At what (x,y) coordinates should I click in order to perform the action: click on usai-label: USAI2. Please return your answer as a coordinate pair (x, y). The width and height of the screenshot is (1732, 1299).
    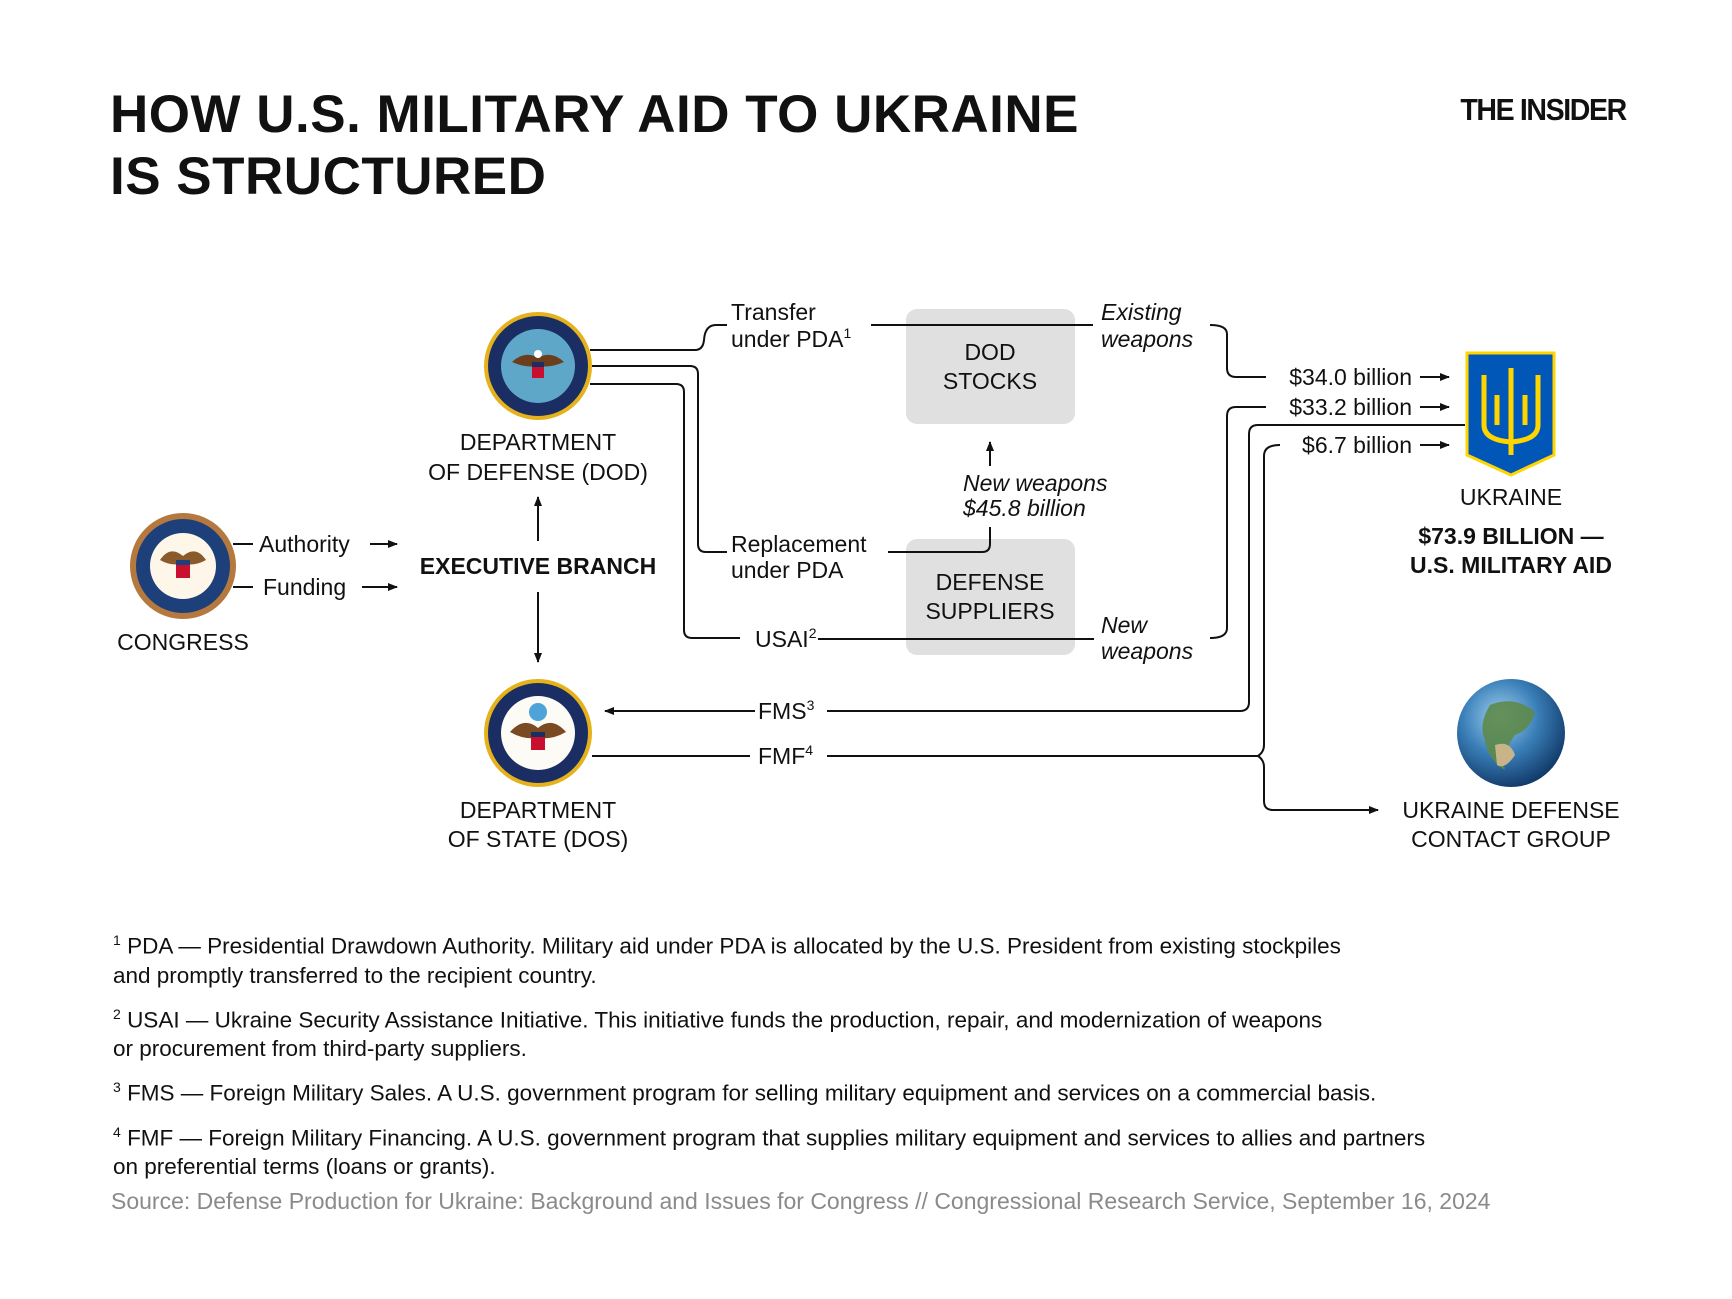
    Looking at the image, I should click on (786, 638).